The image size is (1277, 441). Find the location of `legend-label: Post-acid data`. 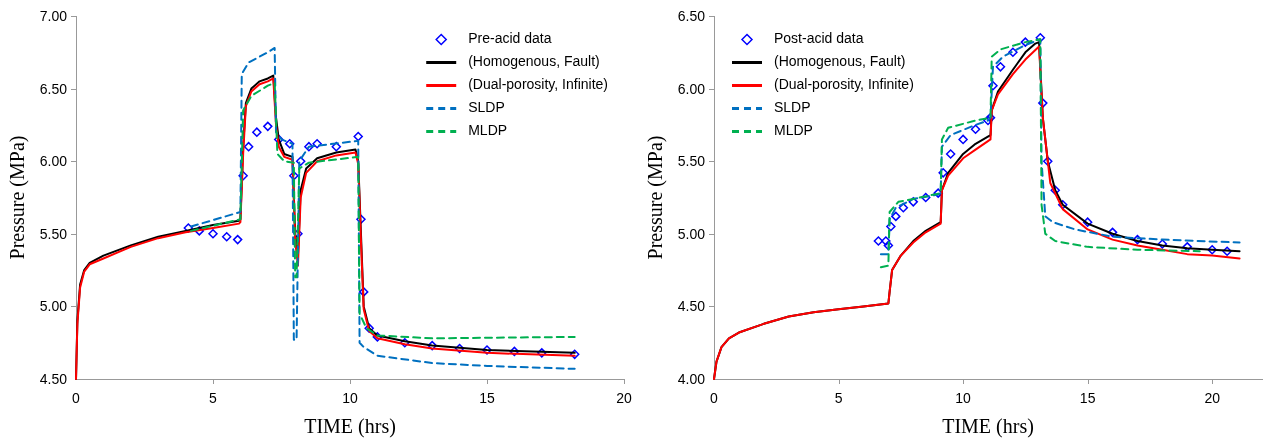

legend-label: Post-acid data is located at coordinates (819, 38).